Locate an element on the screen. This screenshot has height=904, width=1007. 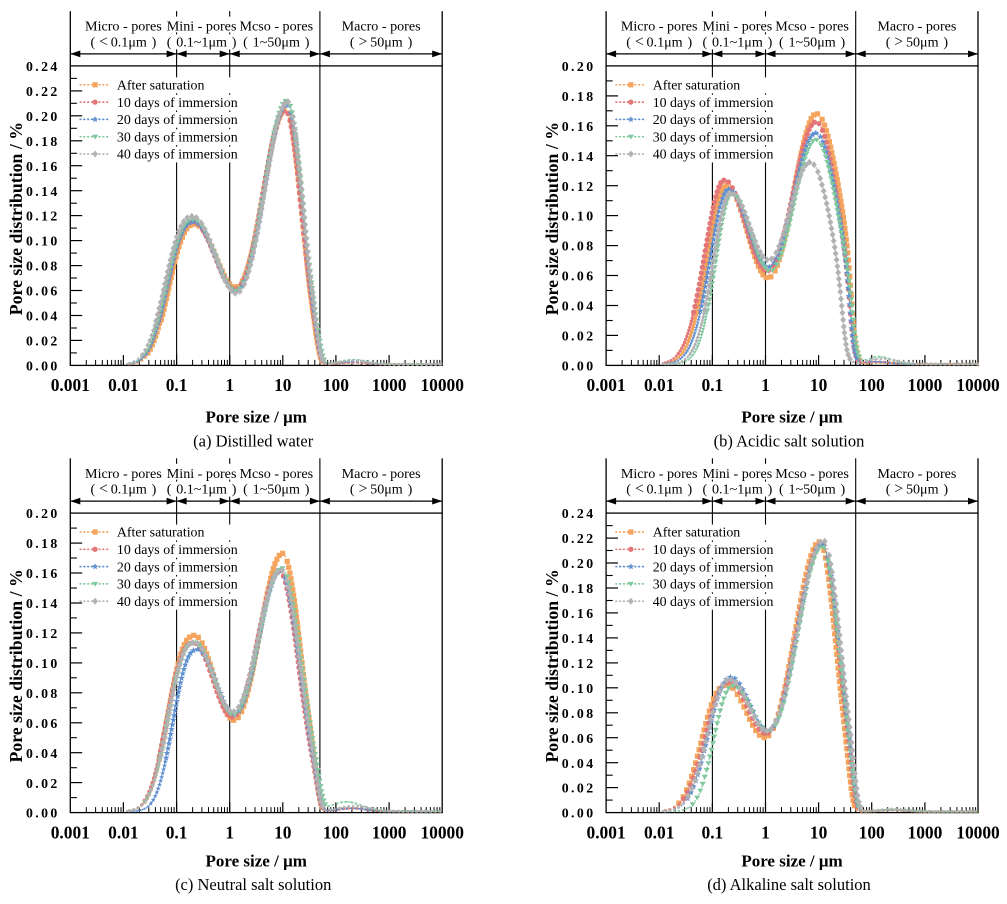
svg-text: (d) Alkaline salt solution is located at coordinates (789, 884).